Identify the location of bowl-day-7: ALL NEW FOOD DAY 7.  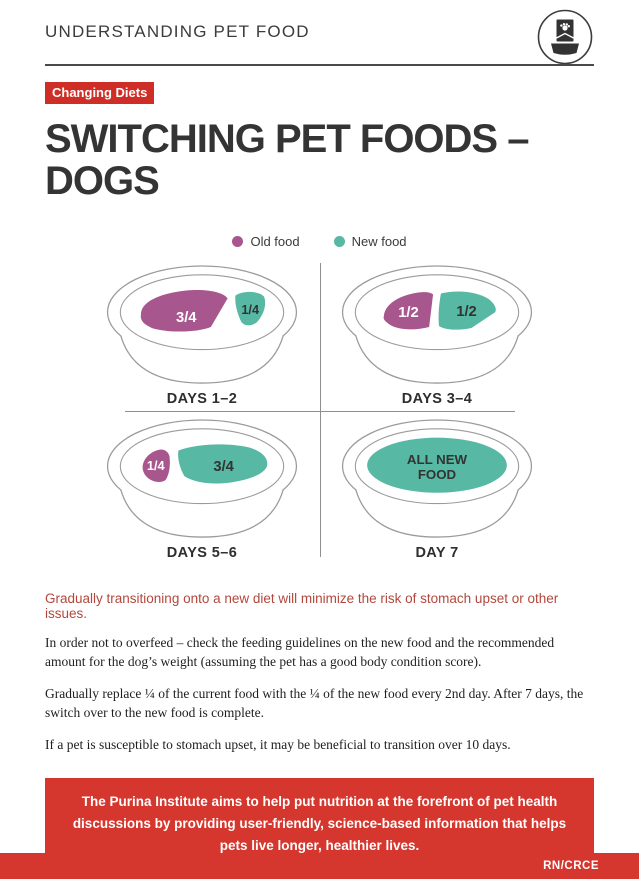
(437, 486).